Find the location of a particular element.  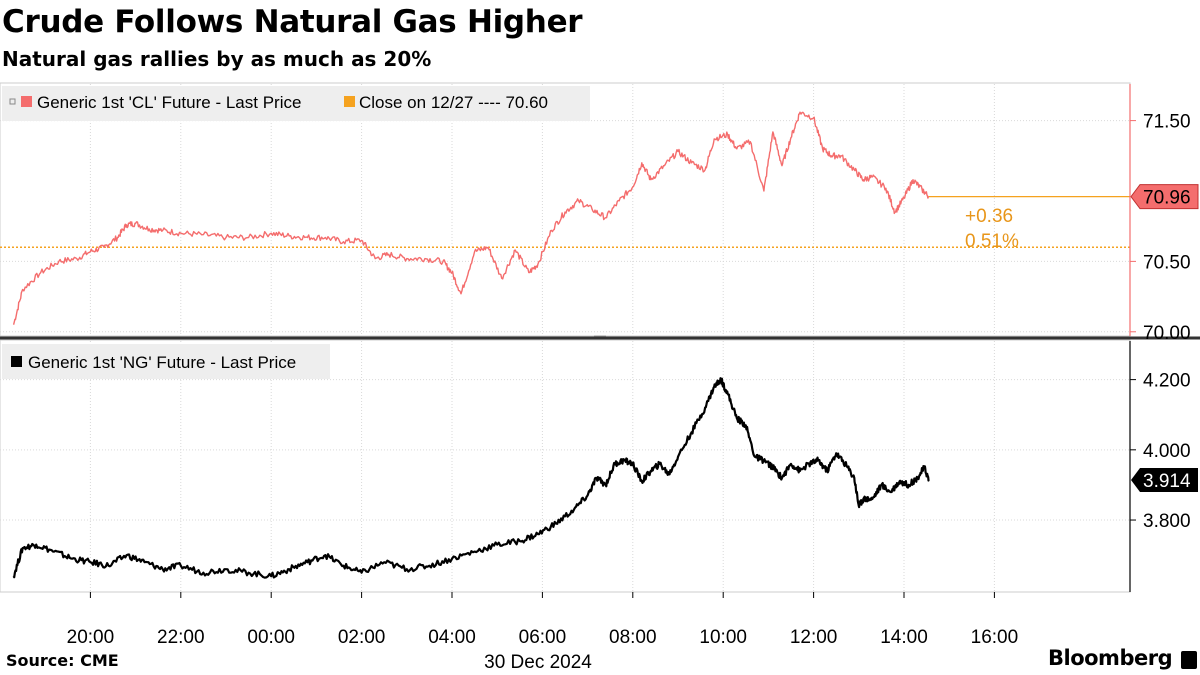

cl-legend-label: Generic 1st 'CL' Future - Last Price is located at coordinates (169, 102).